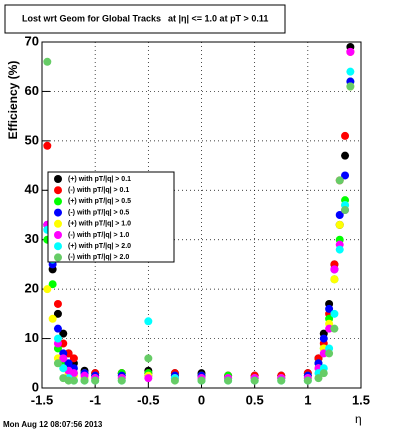 The image size is (400, 438). I want to click on legend-label: (+) with pT/|q| > 0.5, so click(99, 201).